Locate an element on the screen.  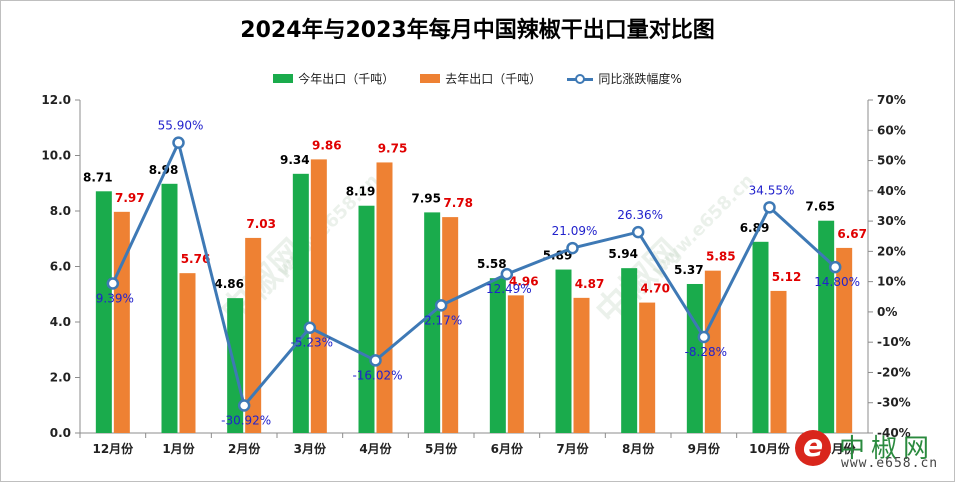
data-label-previous: 7.03 is located at coordinates (261, 224).